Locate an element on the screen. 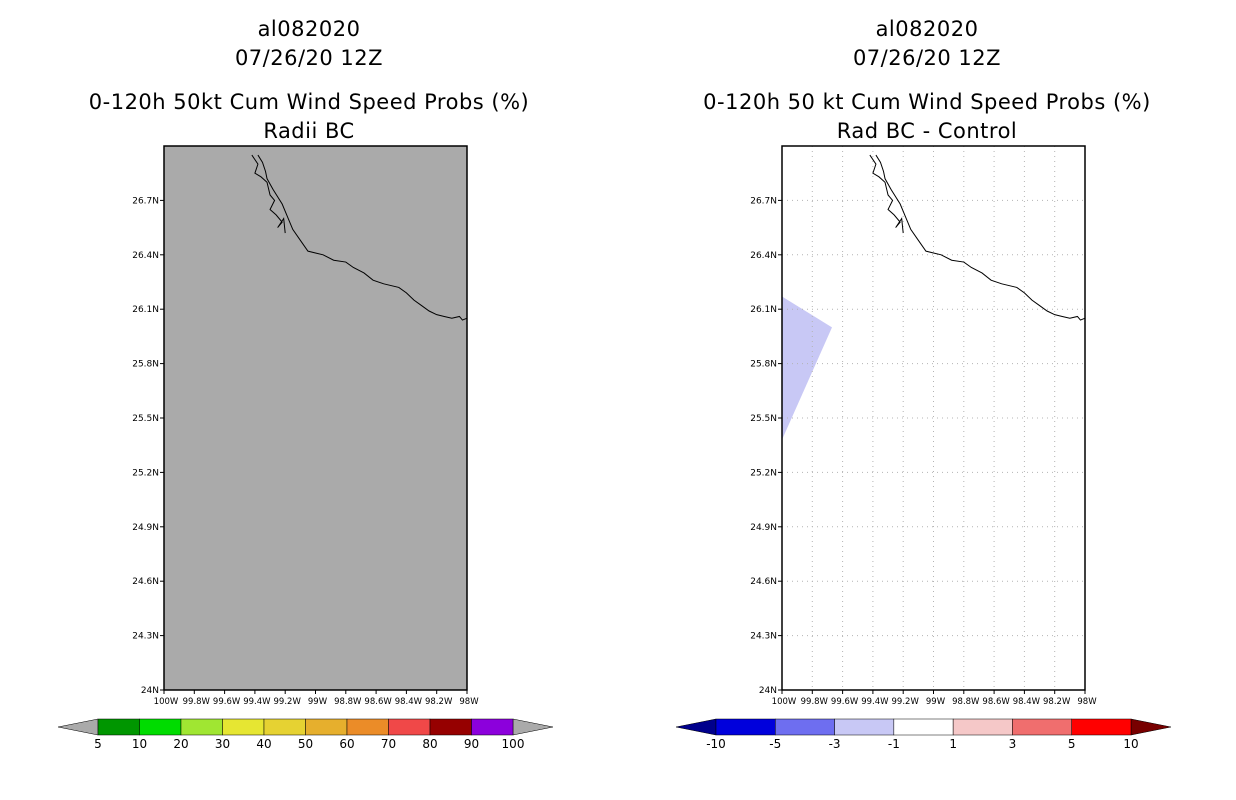  right-x-tick-label: 99W is located at coordinates (936, 702).